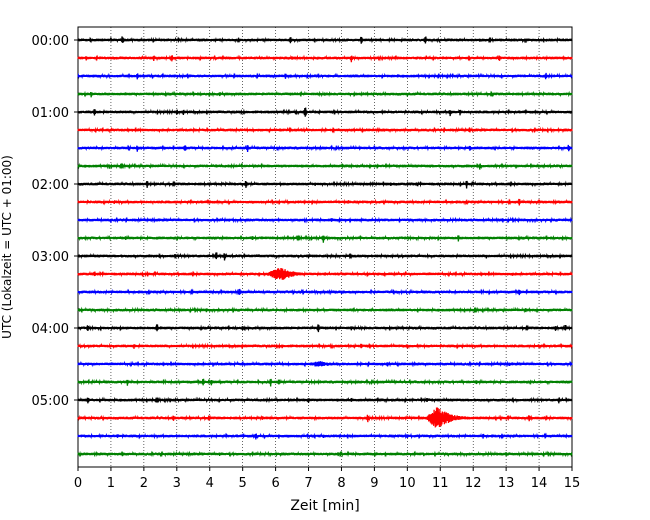 The height and width of the screenshot is (520, 650). What do you see at coordinates (327, 479) in the screenshot?
I see `x-axis: 0 1 2 3 4 5 6 7 8 9 10 11 12 13 14 15` at bounding box center [327, 479].